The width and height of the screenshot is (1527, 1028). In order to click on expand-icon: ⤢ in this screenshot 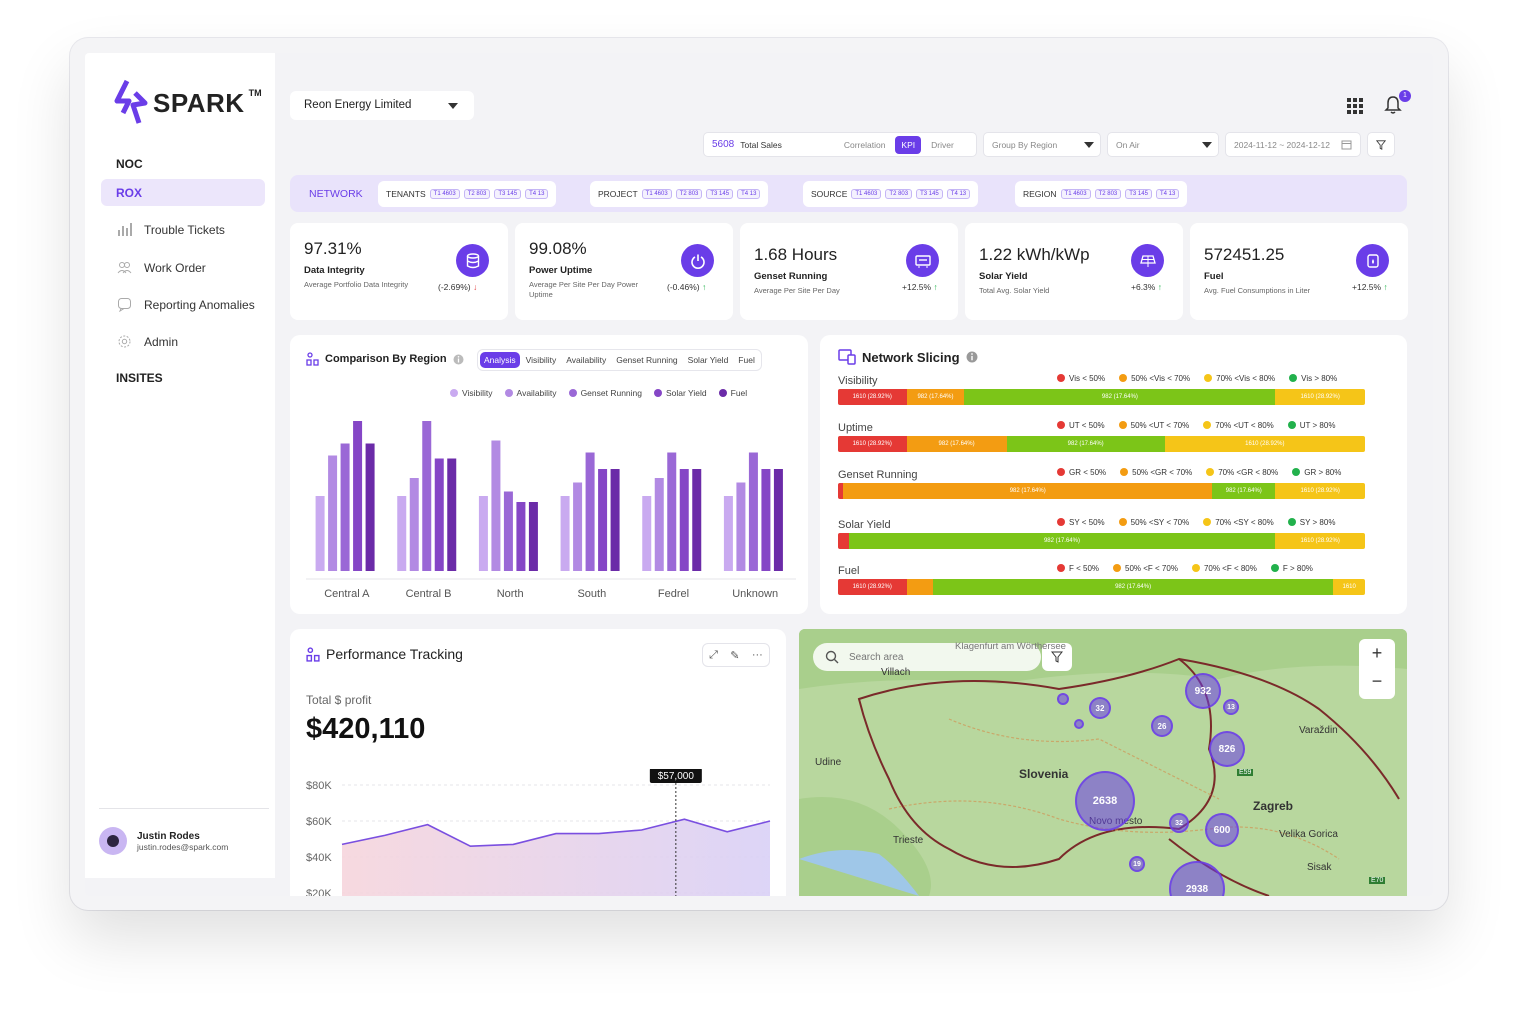, I will do `click(713, 654)`.